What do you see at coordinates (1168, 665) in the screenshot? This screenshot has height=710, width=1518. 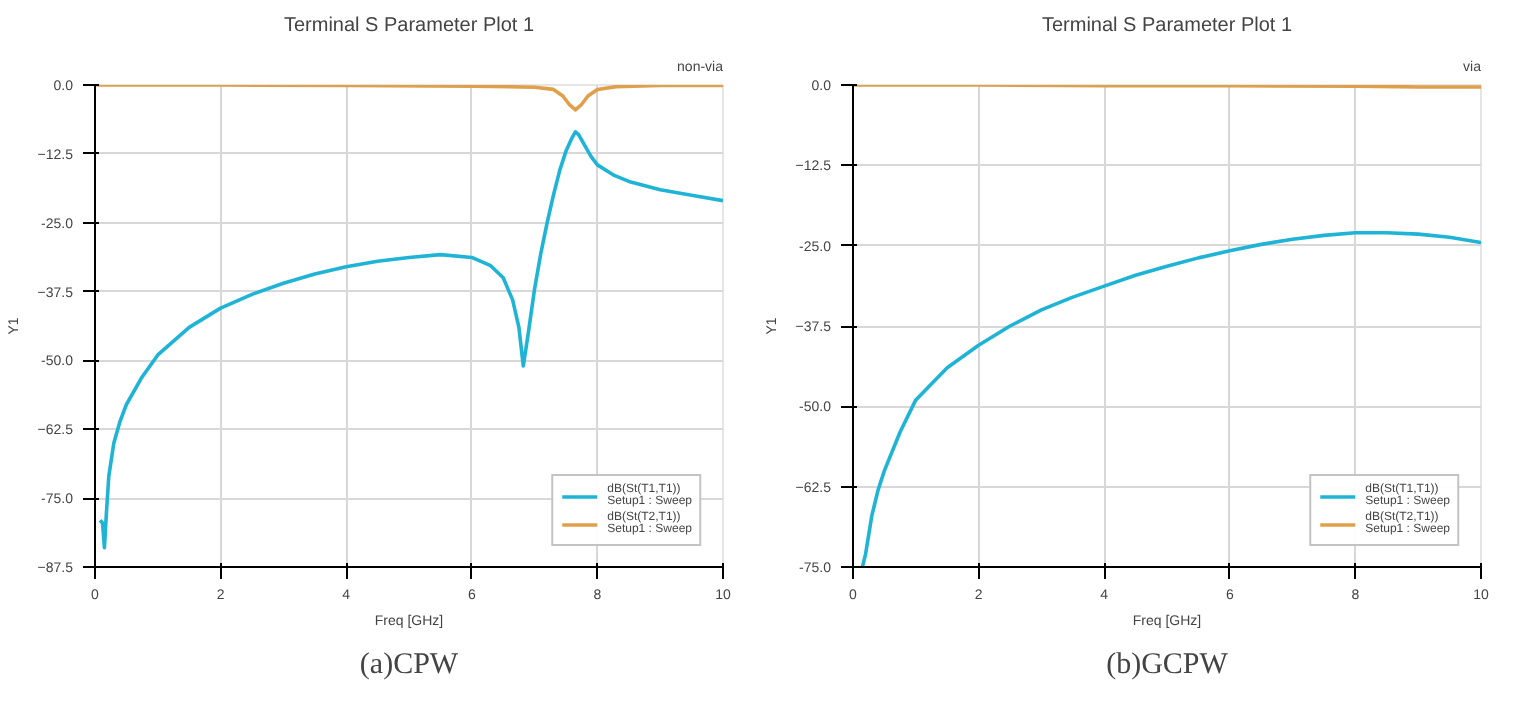 I see `text: (b)GCPW` at bounding box center [1168, 665].